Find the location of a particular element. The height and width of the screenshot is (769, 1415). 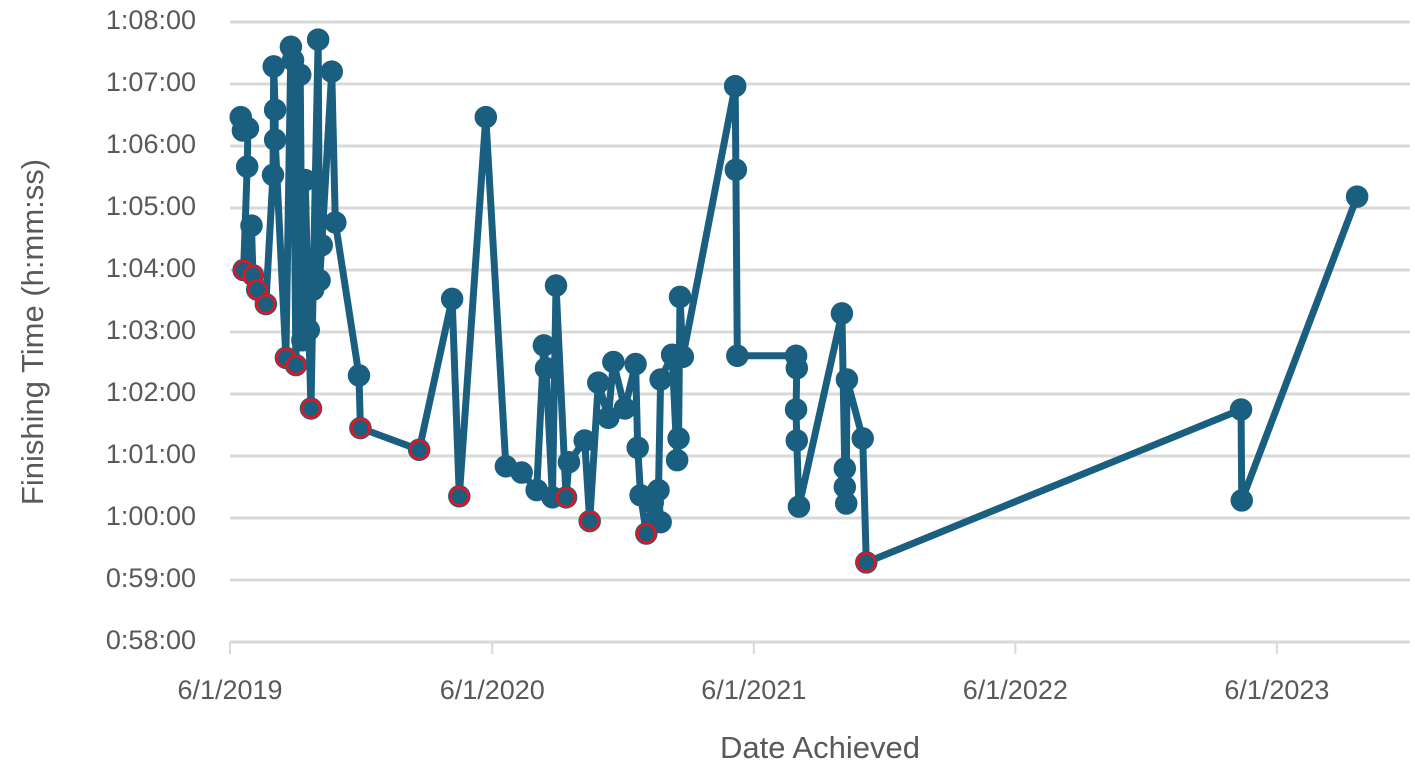

y-tick-label: 1:03:00 is located at coordinates (151, 330).